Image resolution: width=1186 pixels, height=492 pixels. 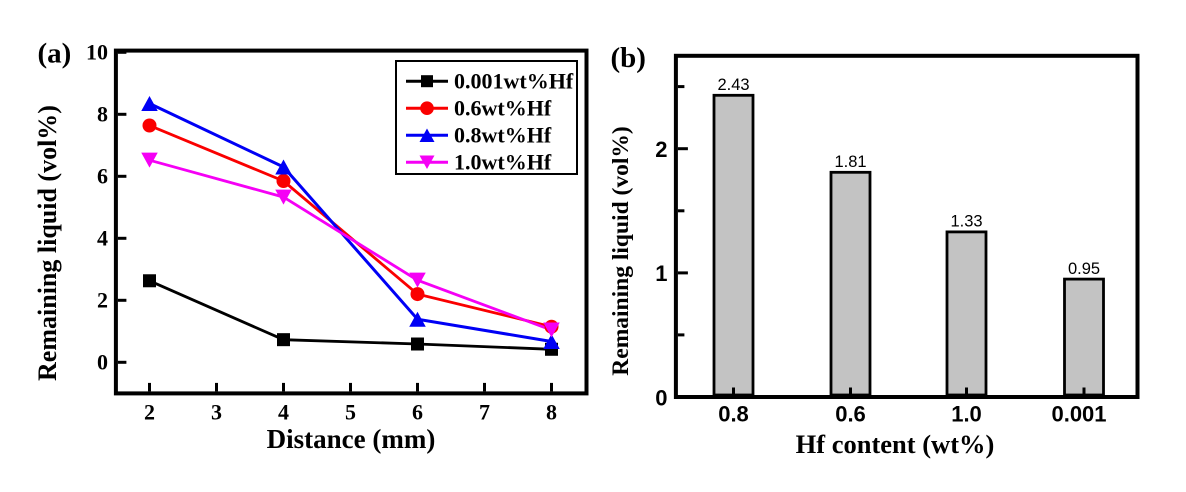 I want to click on svg-text: 10, so click(x=97, y=51).